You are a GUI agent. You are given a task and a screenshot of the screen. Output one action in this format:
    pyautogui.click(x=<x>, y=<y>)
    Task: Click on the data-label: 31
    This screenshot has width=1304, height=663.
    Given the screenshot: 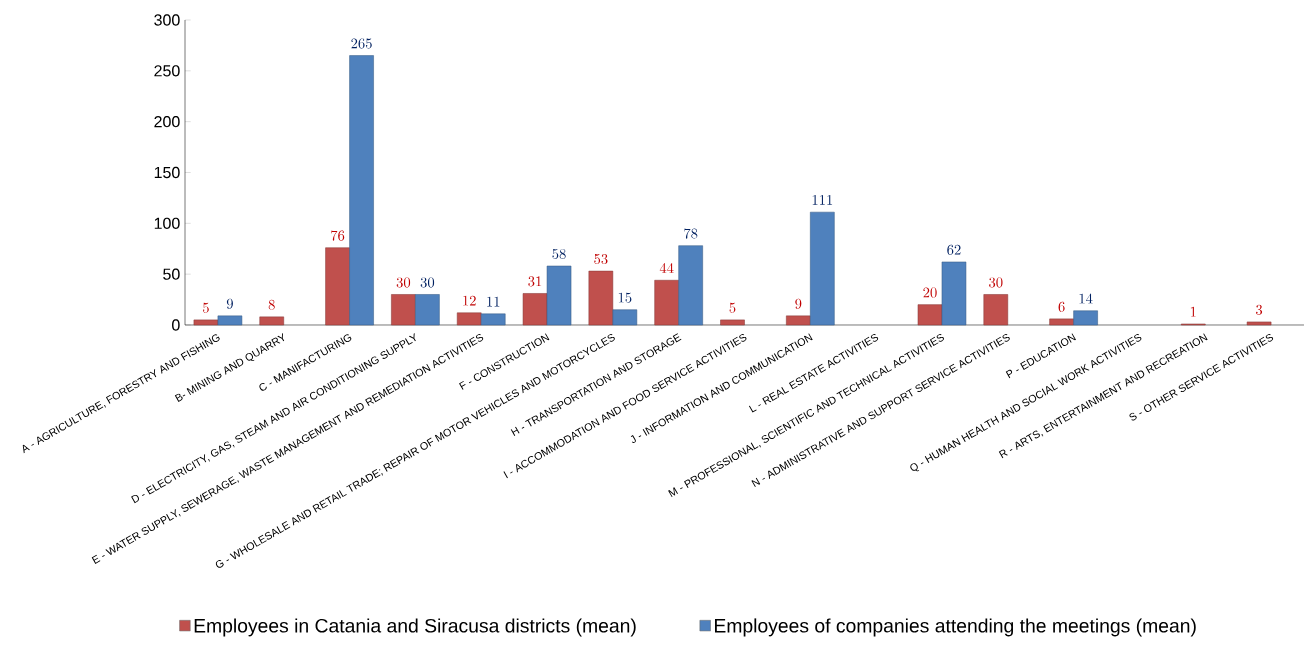 What is the action you would take?
    pyautogui.click(x=535, y=281)
    